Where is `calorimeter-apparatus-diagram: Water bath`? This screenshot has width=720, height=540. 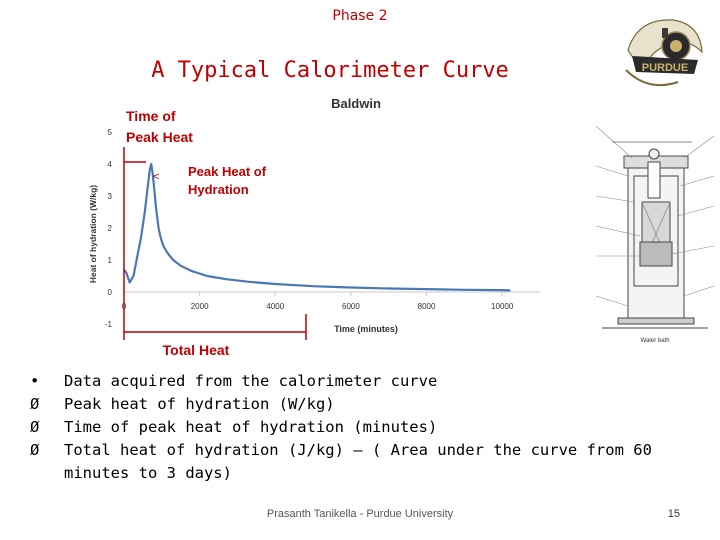
calorimeter-apparatus-diagram: Water bath is located at coordinates (655, 234).